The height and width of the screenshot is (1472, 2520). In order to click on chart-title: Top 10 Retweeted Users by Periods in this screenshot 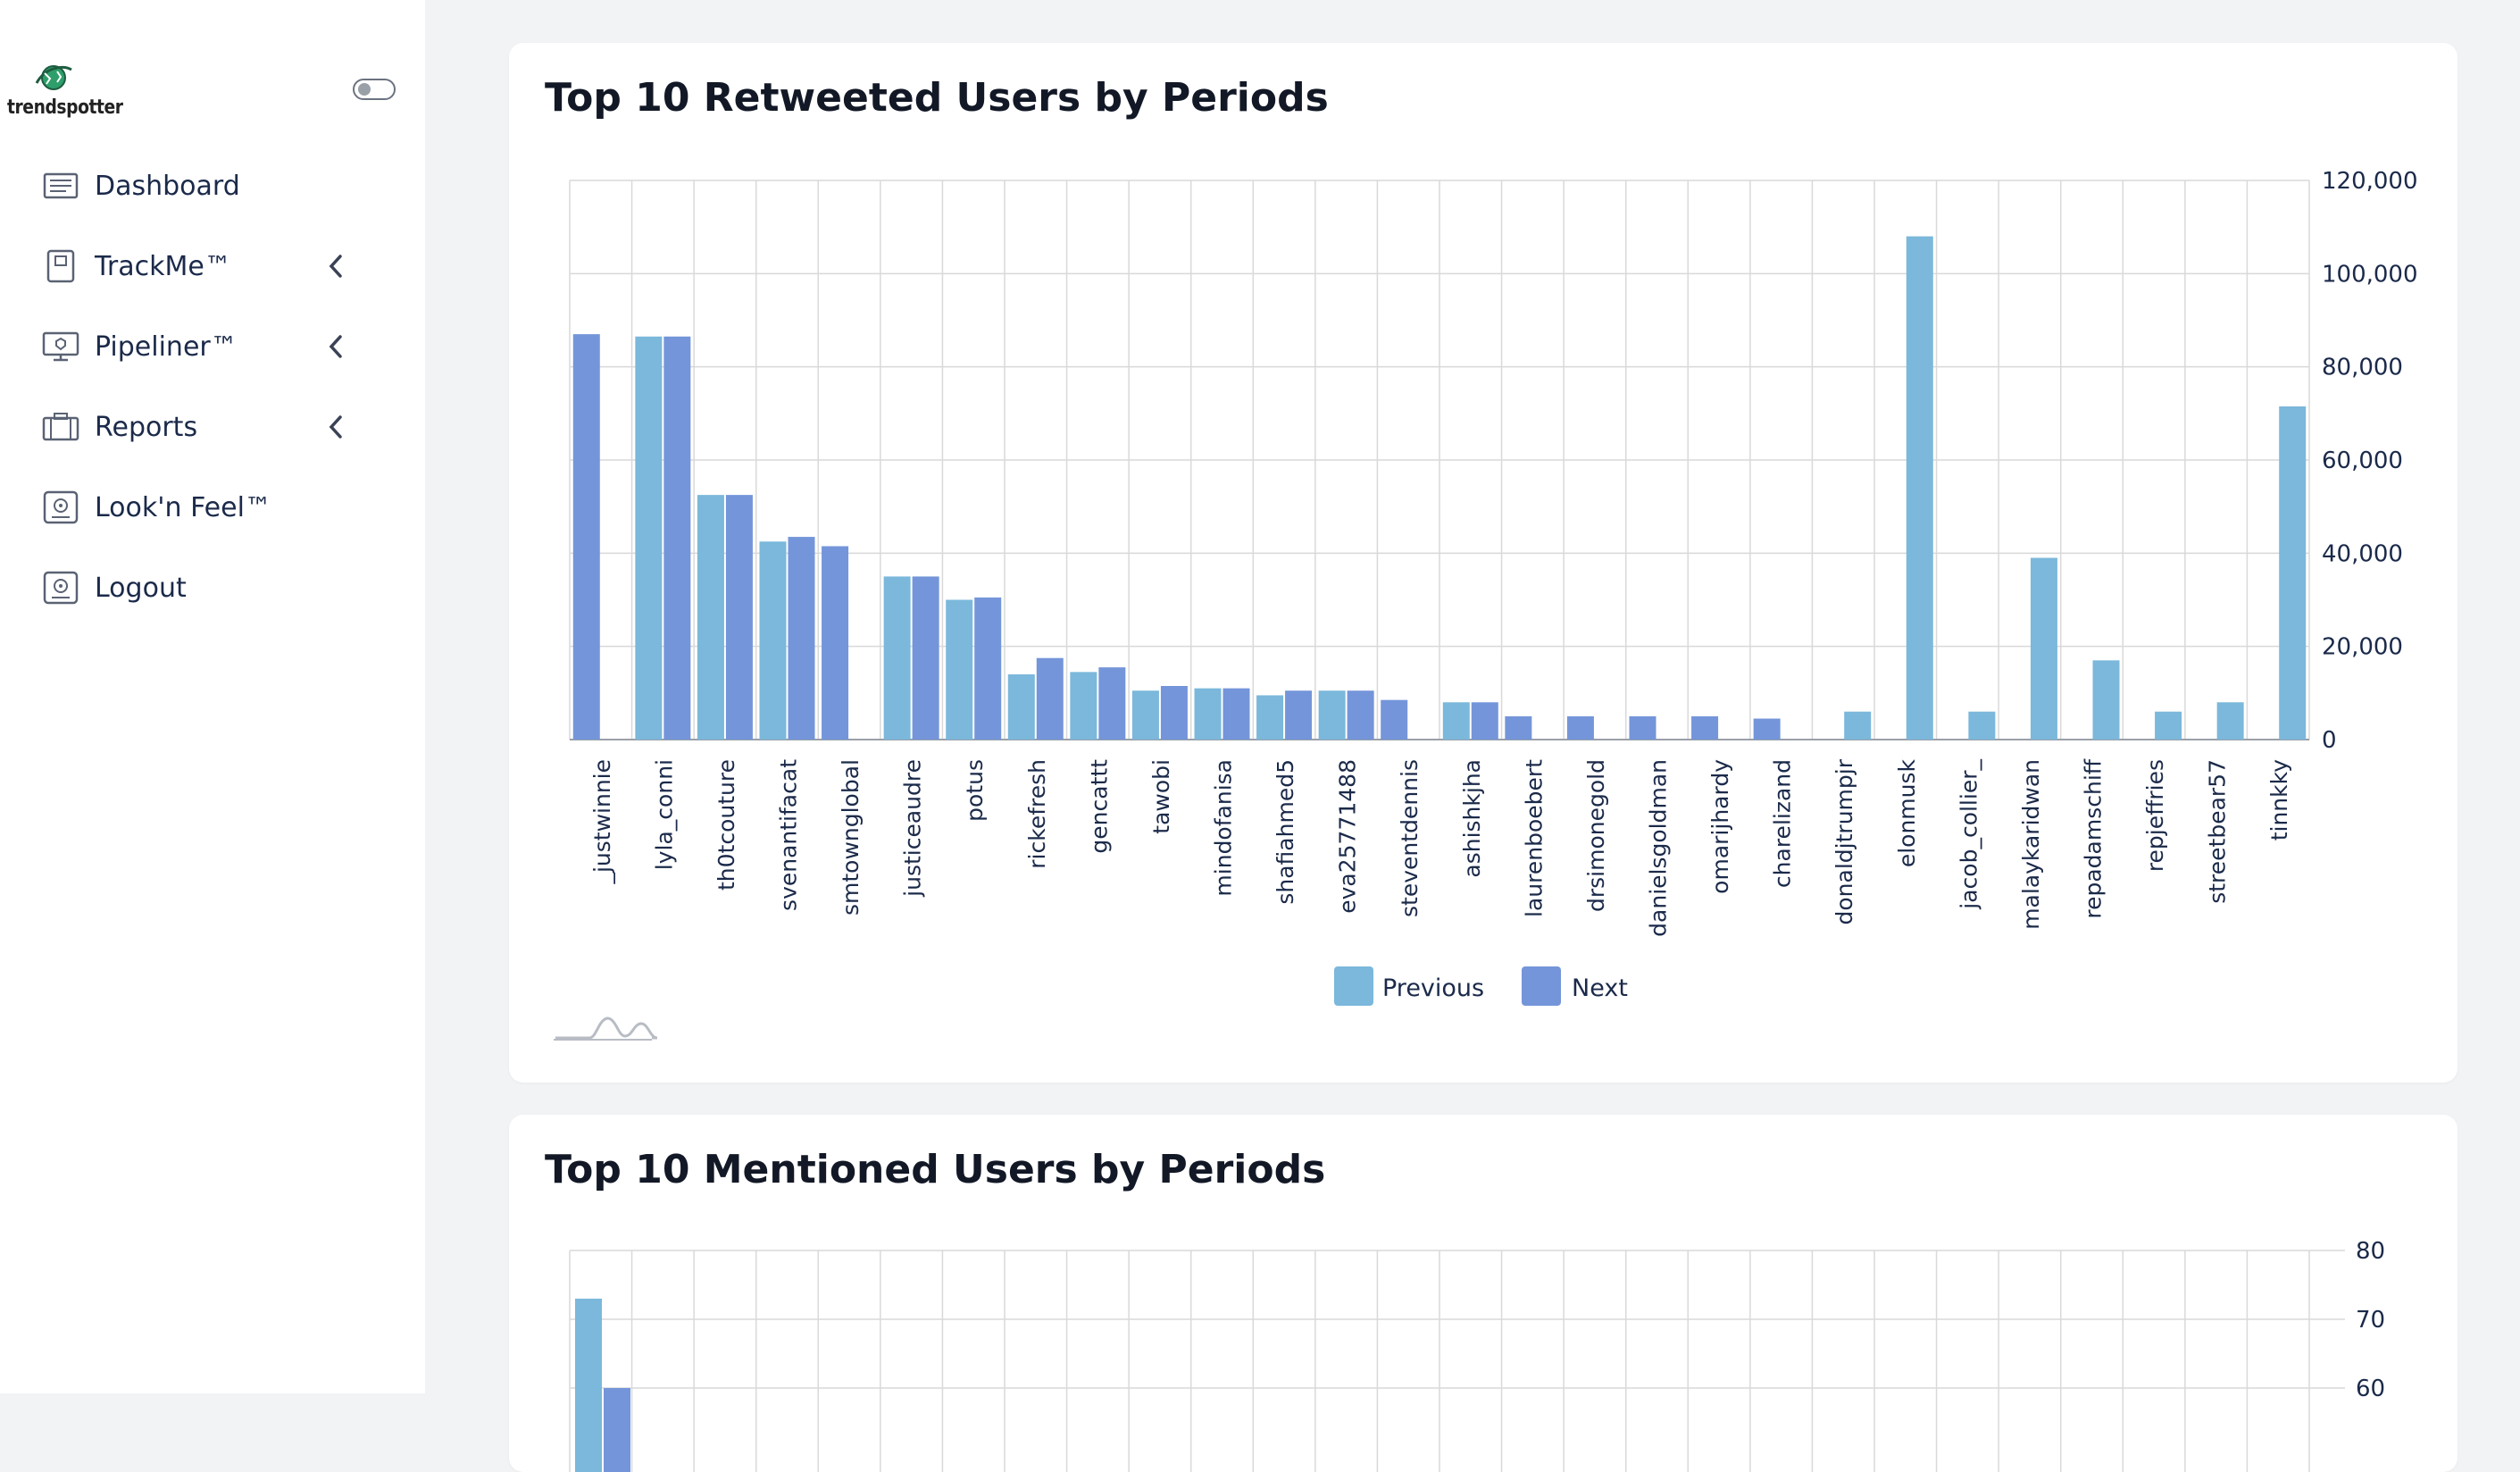, I will do `click(937, 98)`.